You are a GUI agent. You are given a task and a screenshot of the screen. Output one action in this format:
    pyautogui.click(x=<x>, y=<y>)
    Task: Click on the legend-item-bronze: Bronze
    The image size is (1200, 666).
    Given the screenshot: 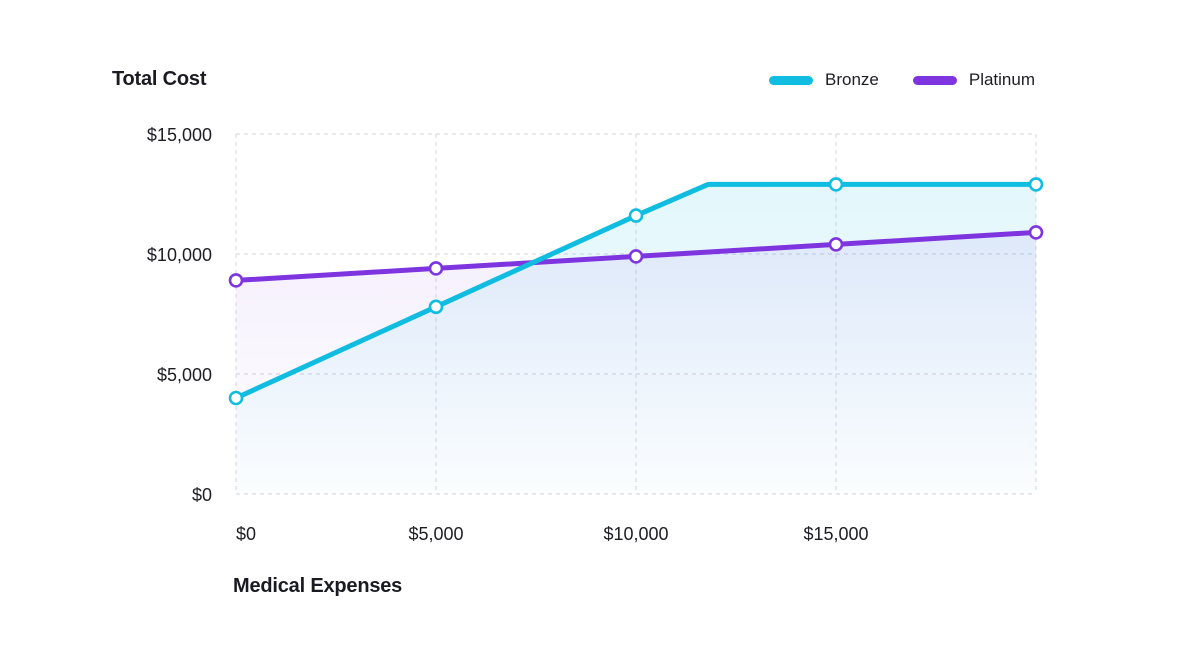 What is the action you would take?
    pyautogui.click(x=823, y=80)
    